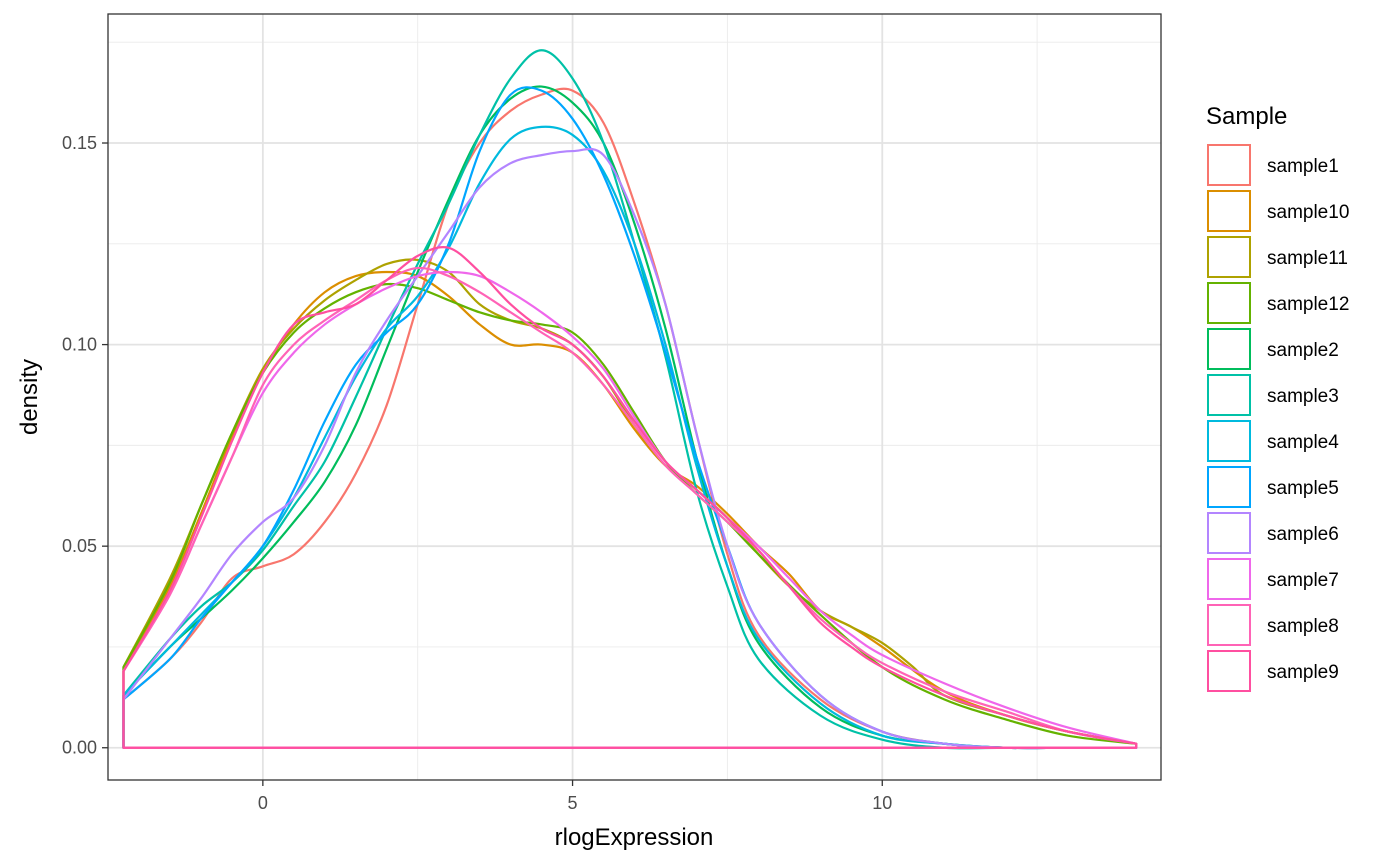  I want to click on y-tick-label: 0.10, so click(79, 345).